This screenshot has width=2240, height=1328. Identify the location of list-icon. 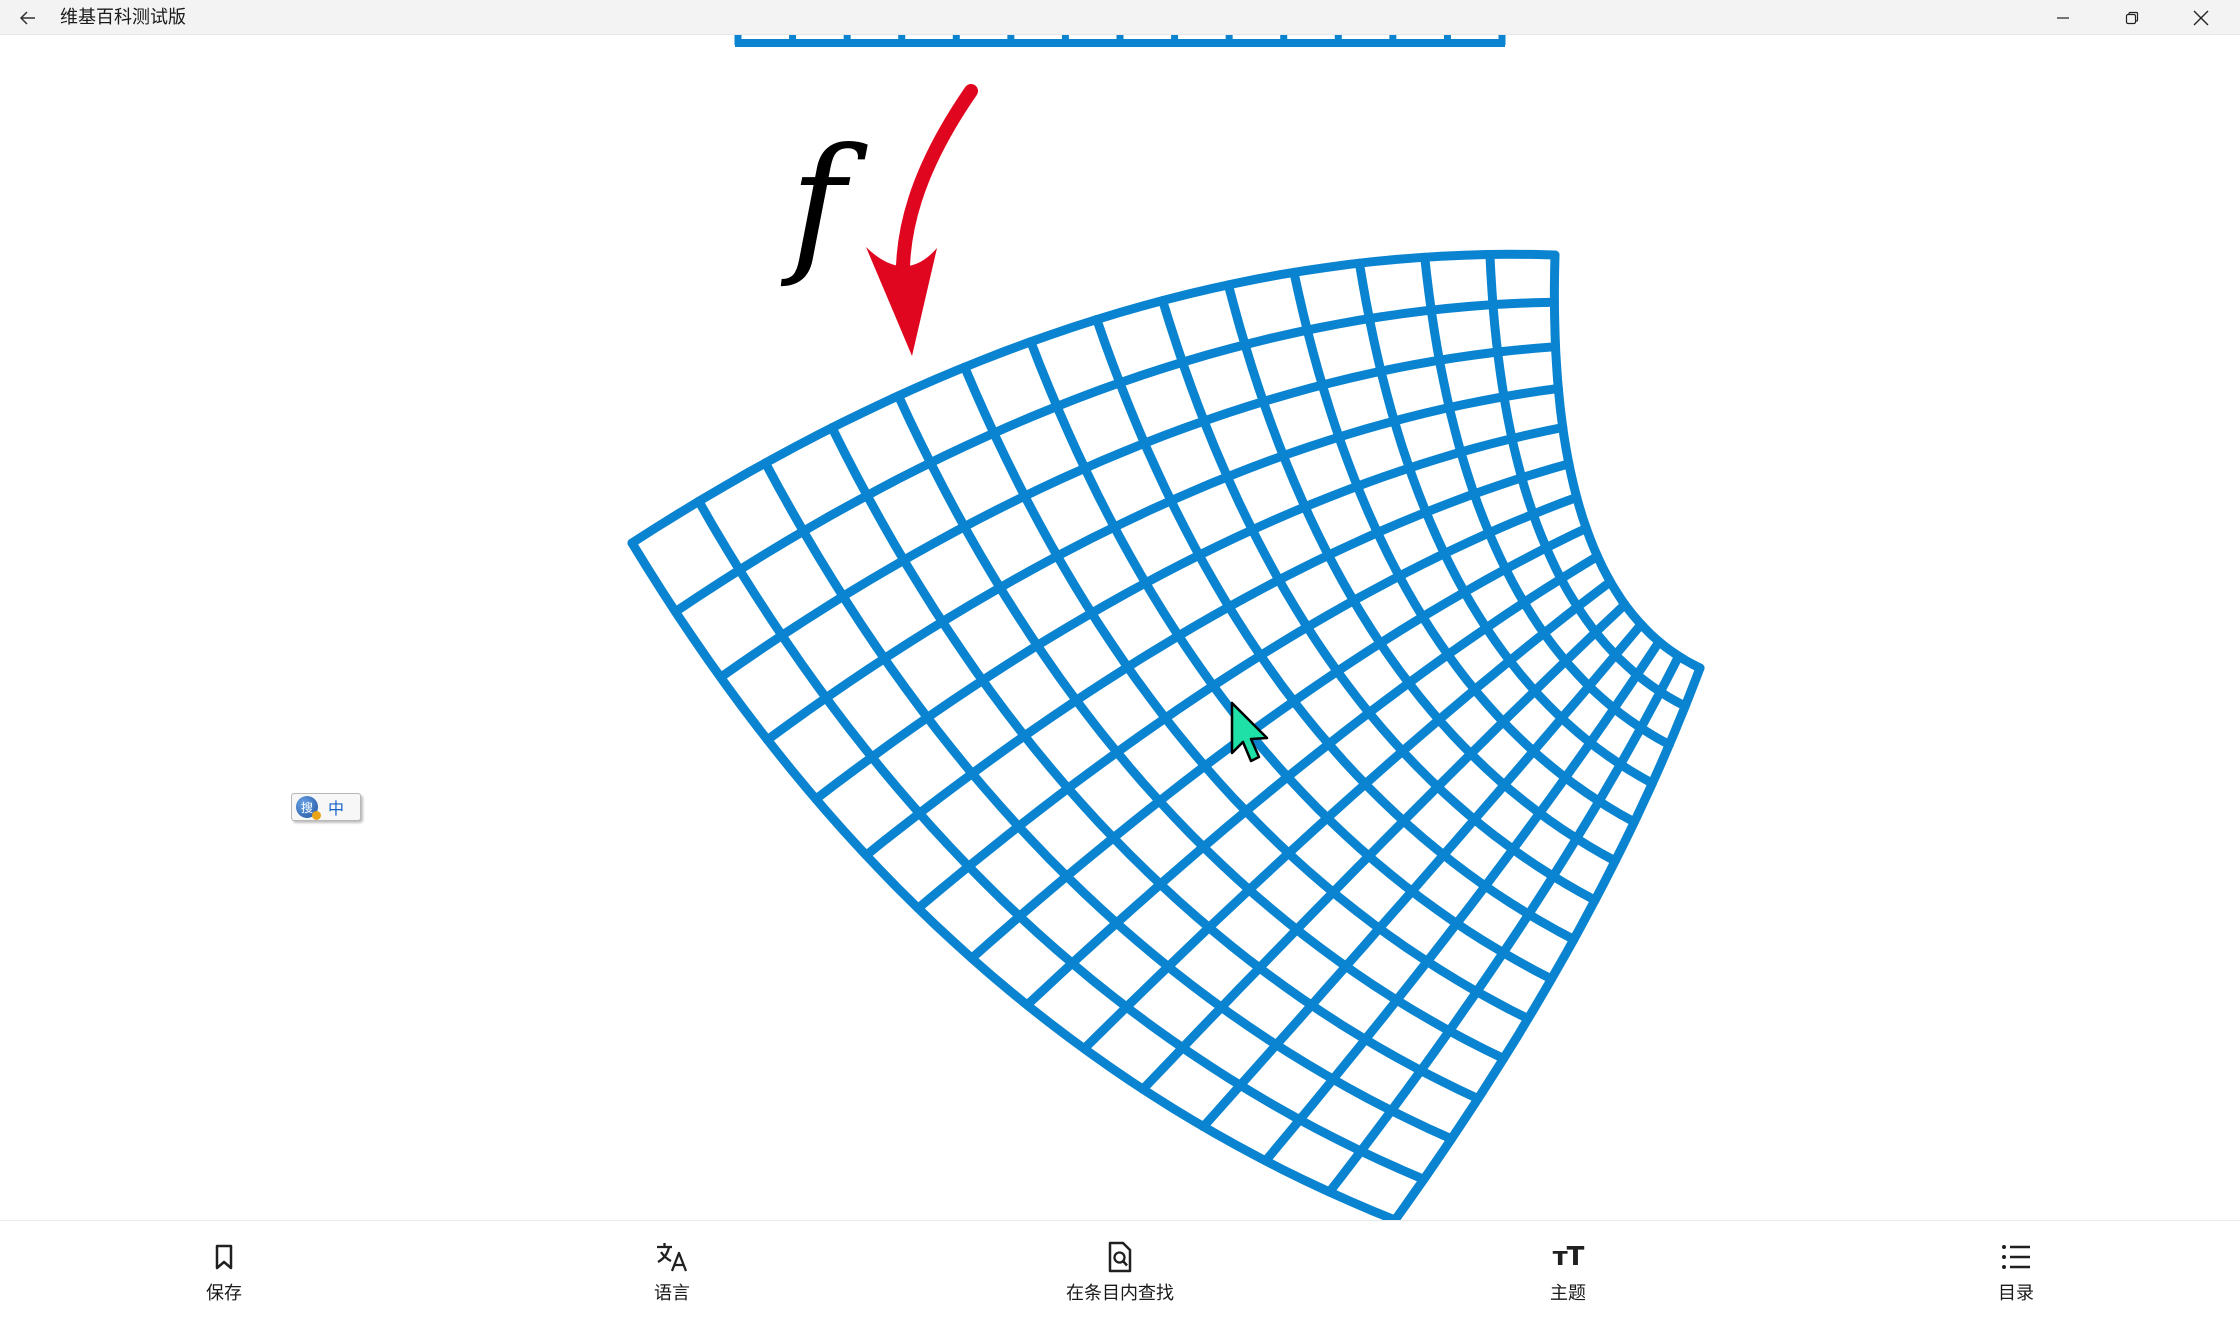
(2016, 1257).